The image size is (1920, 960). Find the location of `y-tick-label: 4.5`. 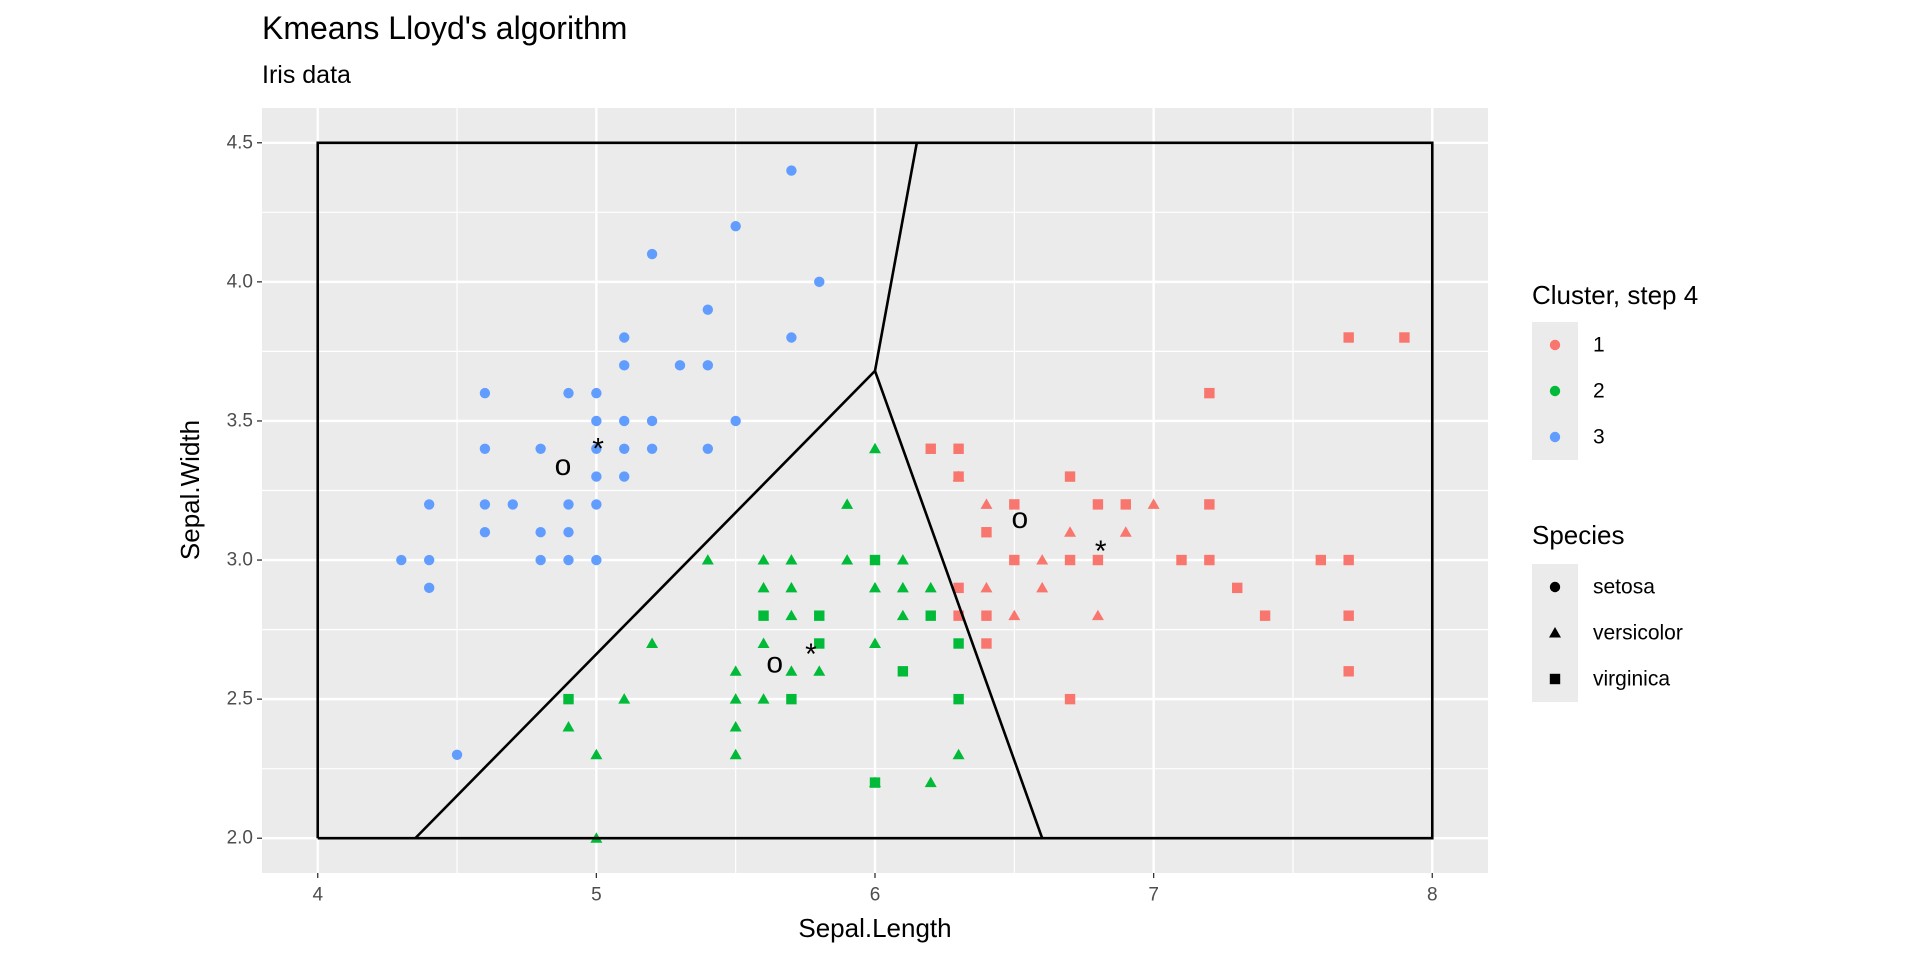

y-tick-label: 4.5 is located at coordinates (240, 142).